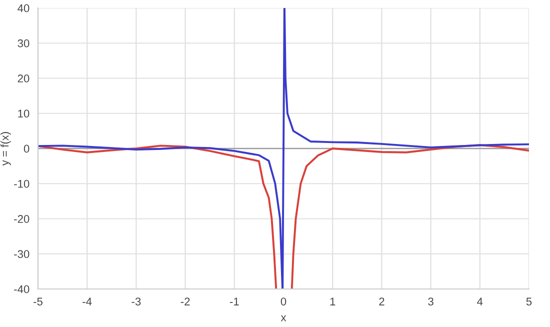  I want to click on x-tick-label: 5, so click(529, 302).